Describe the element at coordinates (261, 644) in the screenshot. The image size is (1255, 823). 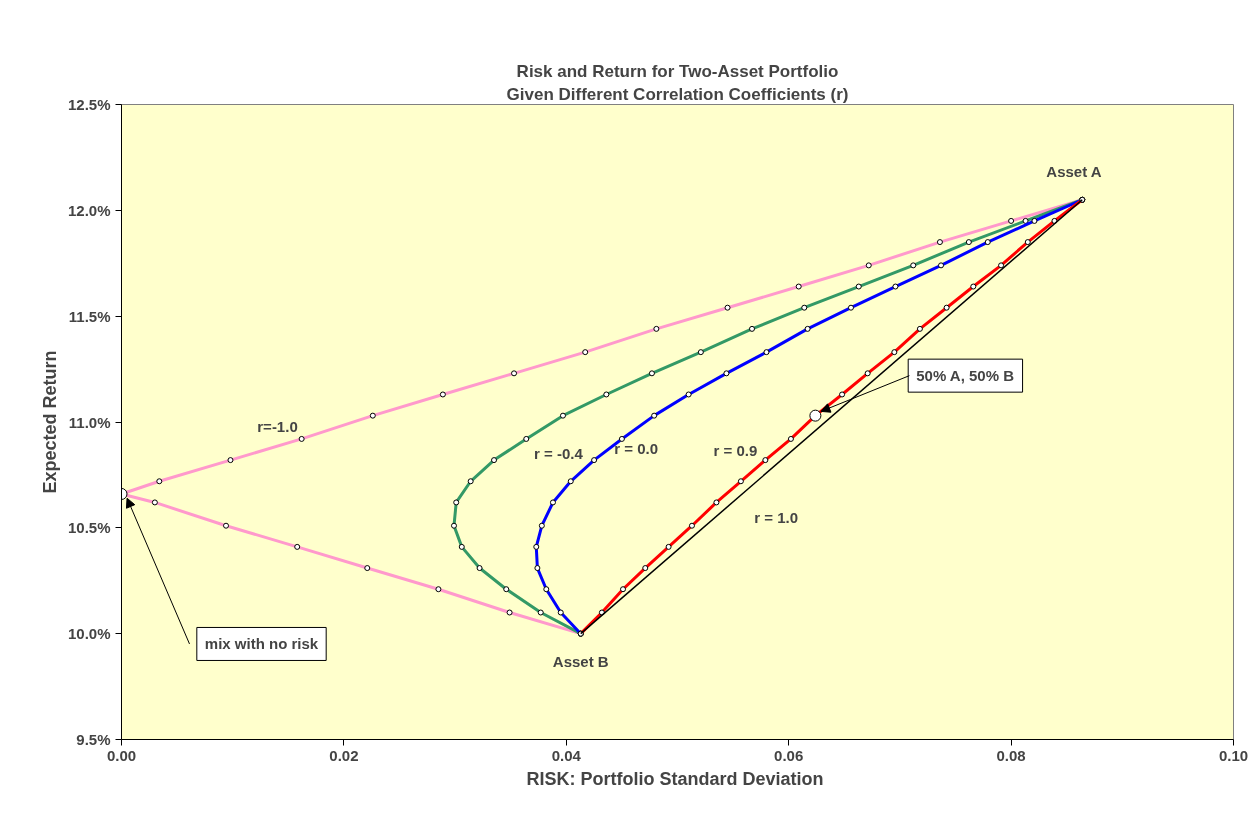
I see `annotation: mix with no risk` at that location.